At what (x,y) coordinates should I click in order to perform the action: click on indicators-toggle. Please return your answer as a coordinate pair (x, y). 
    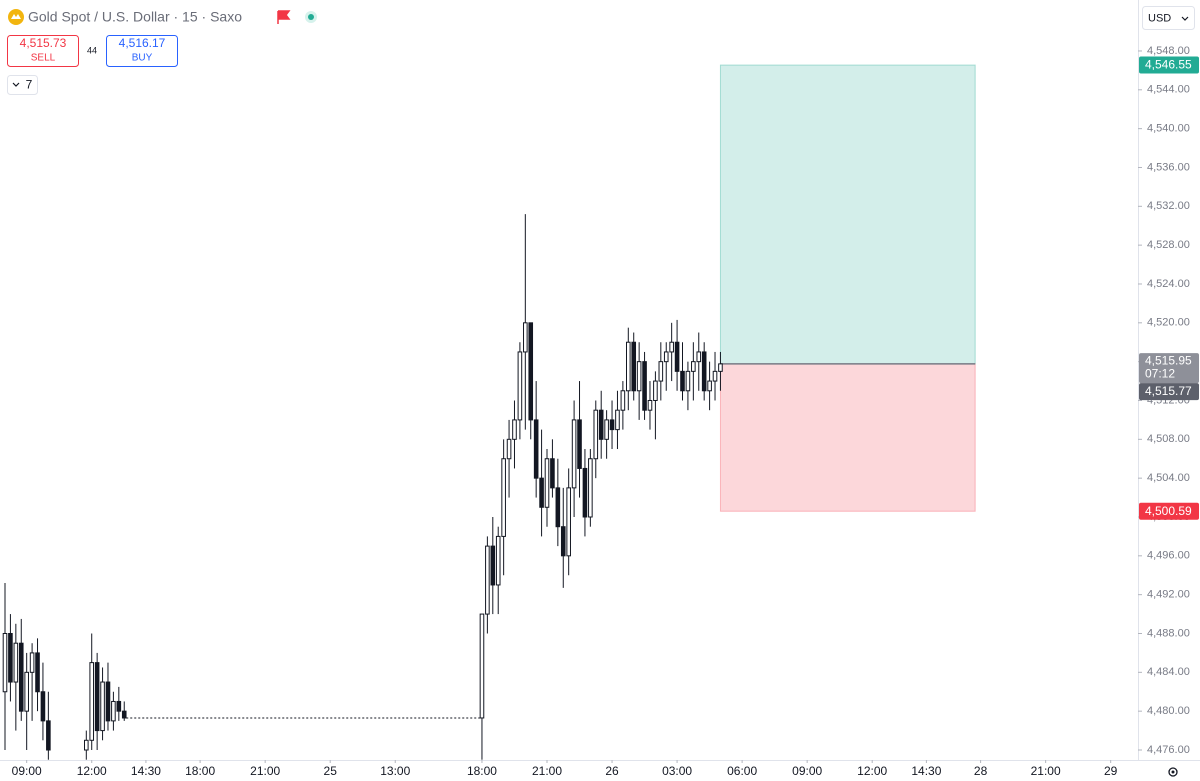
    Looking at the image, I should click on (22, 85).